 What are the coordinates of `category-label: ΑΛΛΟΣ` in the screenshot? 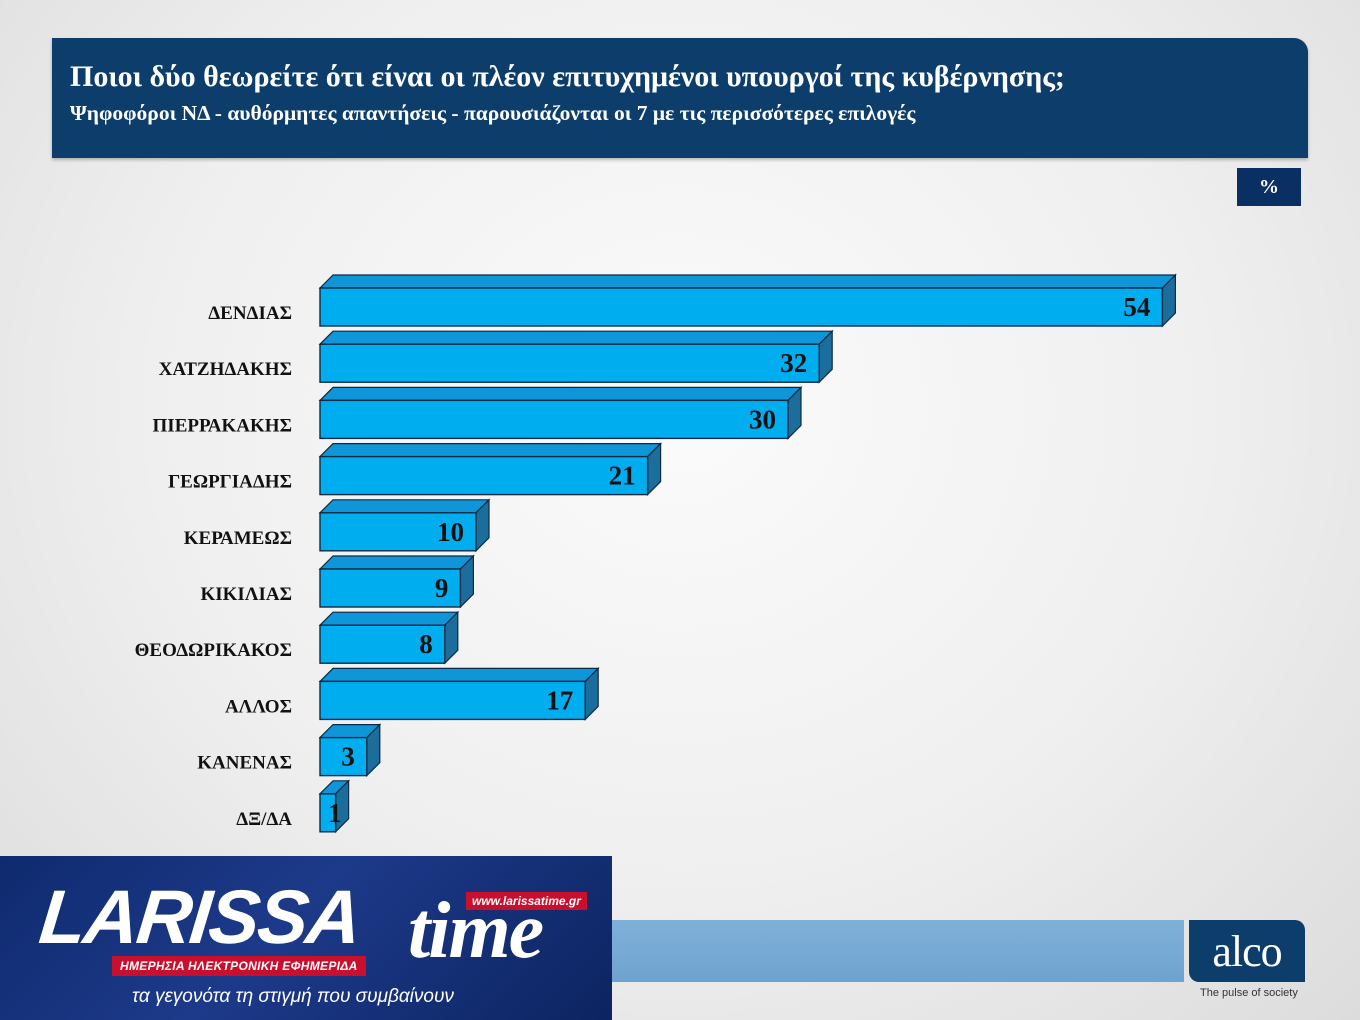 It's located at (258, 706).